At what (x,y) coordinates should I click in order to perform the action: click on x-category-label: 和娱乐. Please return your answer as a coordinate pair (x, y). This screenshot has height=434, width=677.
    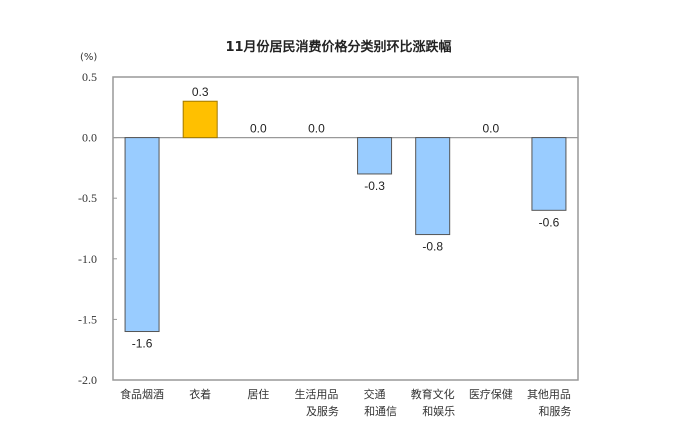
    Looking at the image, I should click on (438, 411).